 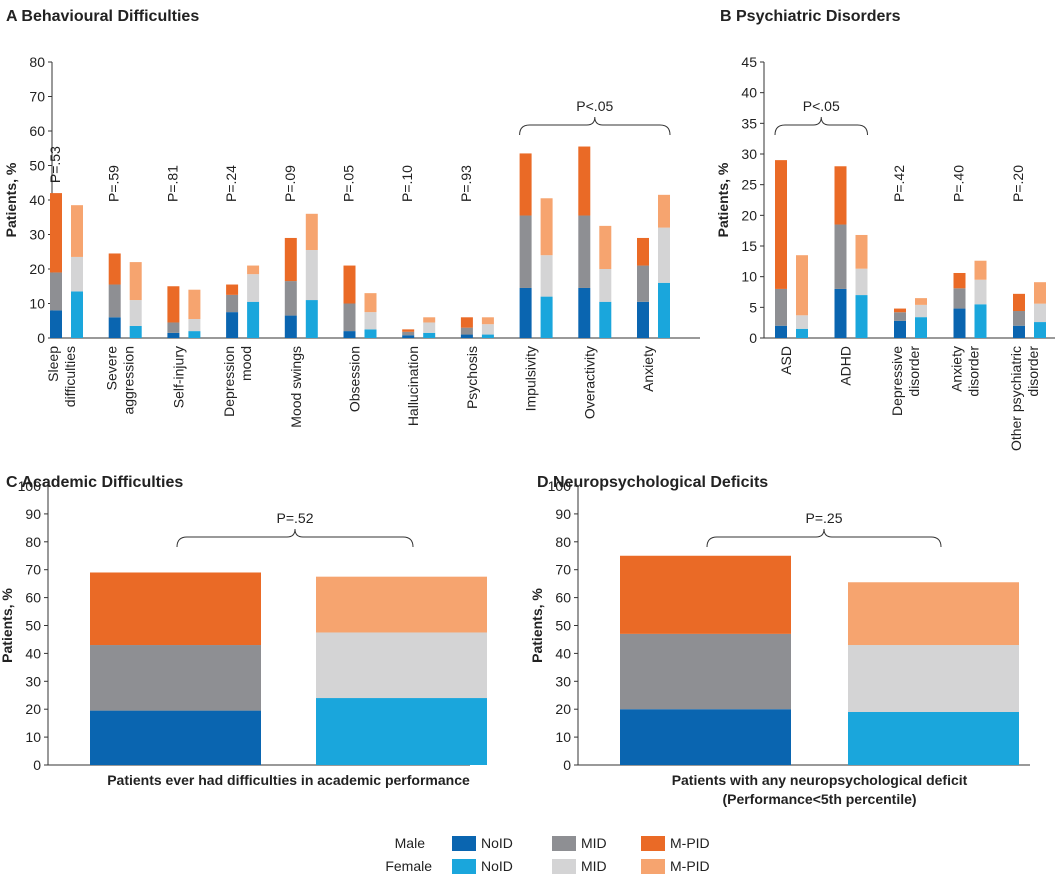 What do you see at coordinates (653, 293) in the screenshot?
I see `category-group: Anxiety` at bounding box center [653, 293].